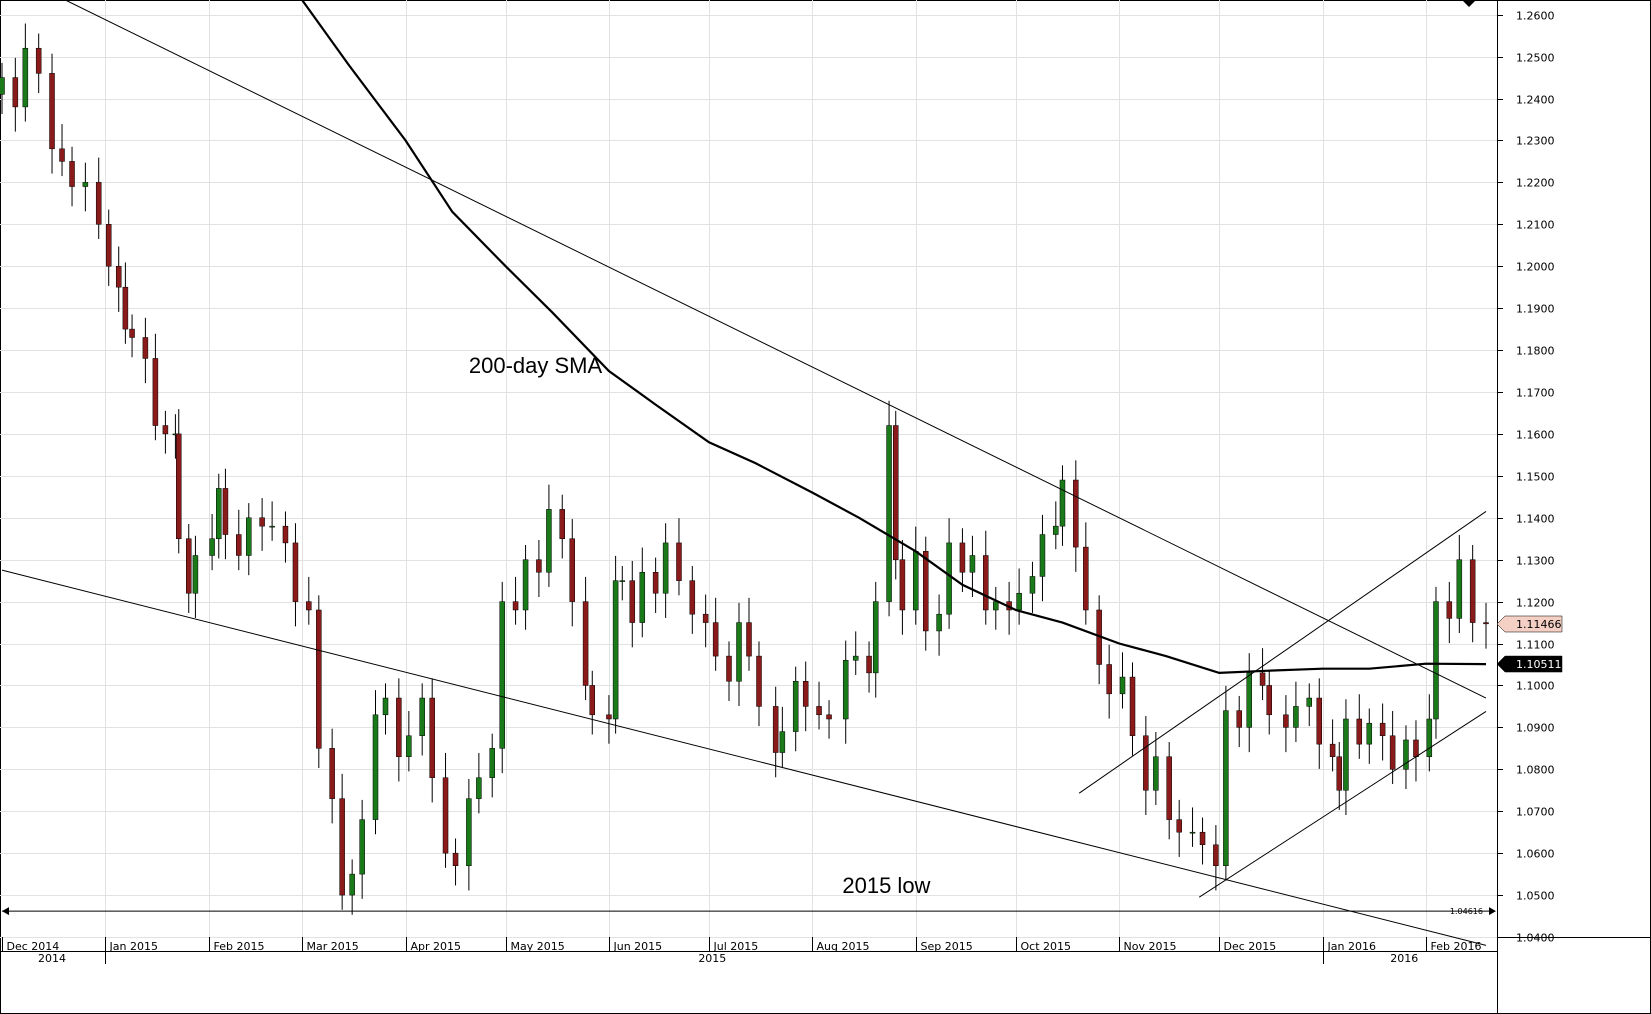 This screenshot has height=1014, width=1651. I want to click on scroll-marker-icon, so click(1469, 3).